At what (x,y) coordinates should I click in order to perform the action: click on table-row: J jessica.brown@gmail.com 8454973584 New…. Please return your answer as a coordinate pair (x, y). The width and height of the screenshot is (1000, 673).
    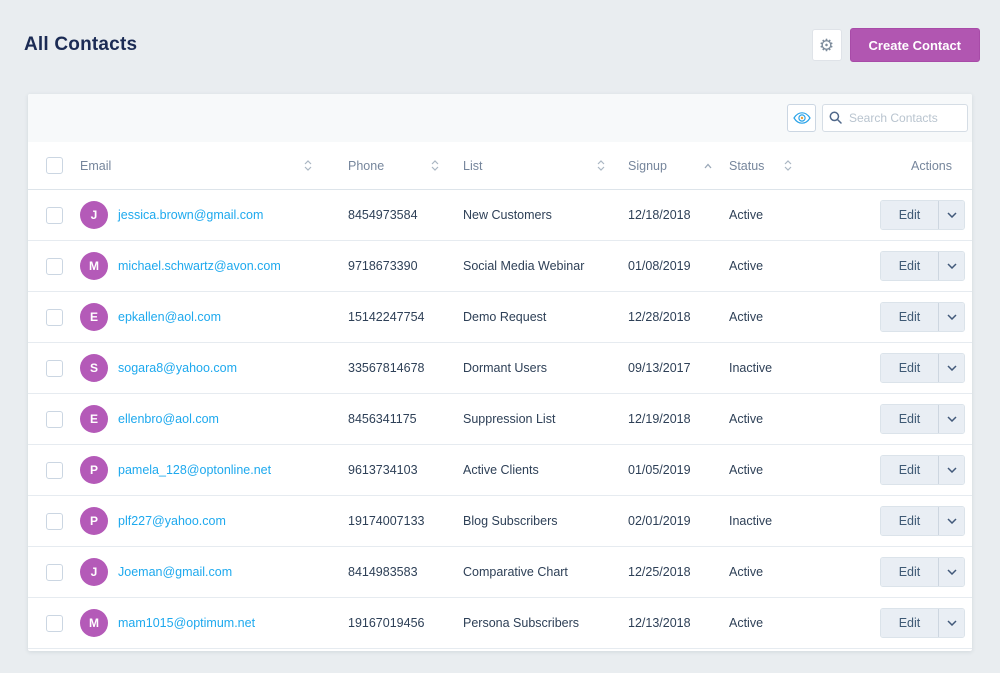
    Looking at the image, I should click on (500, 215).